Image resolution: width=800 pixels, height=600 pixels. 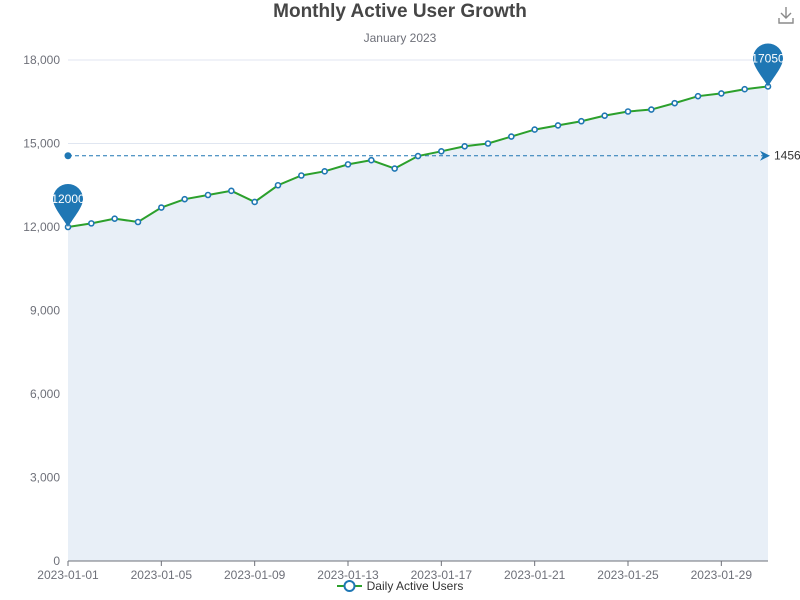 I want to click on x-tick-label: 2023-01-05, so click(x=162, y=575).